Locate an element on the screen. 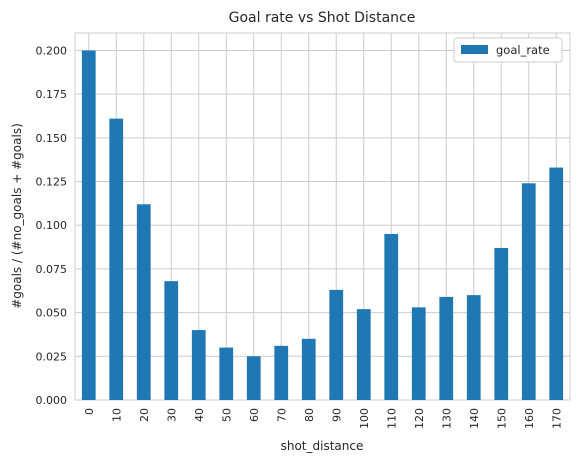  x-tick-label: 170 is located at coordinates (556, 418).